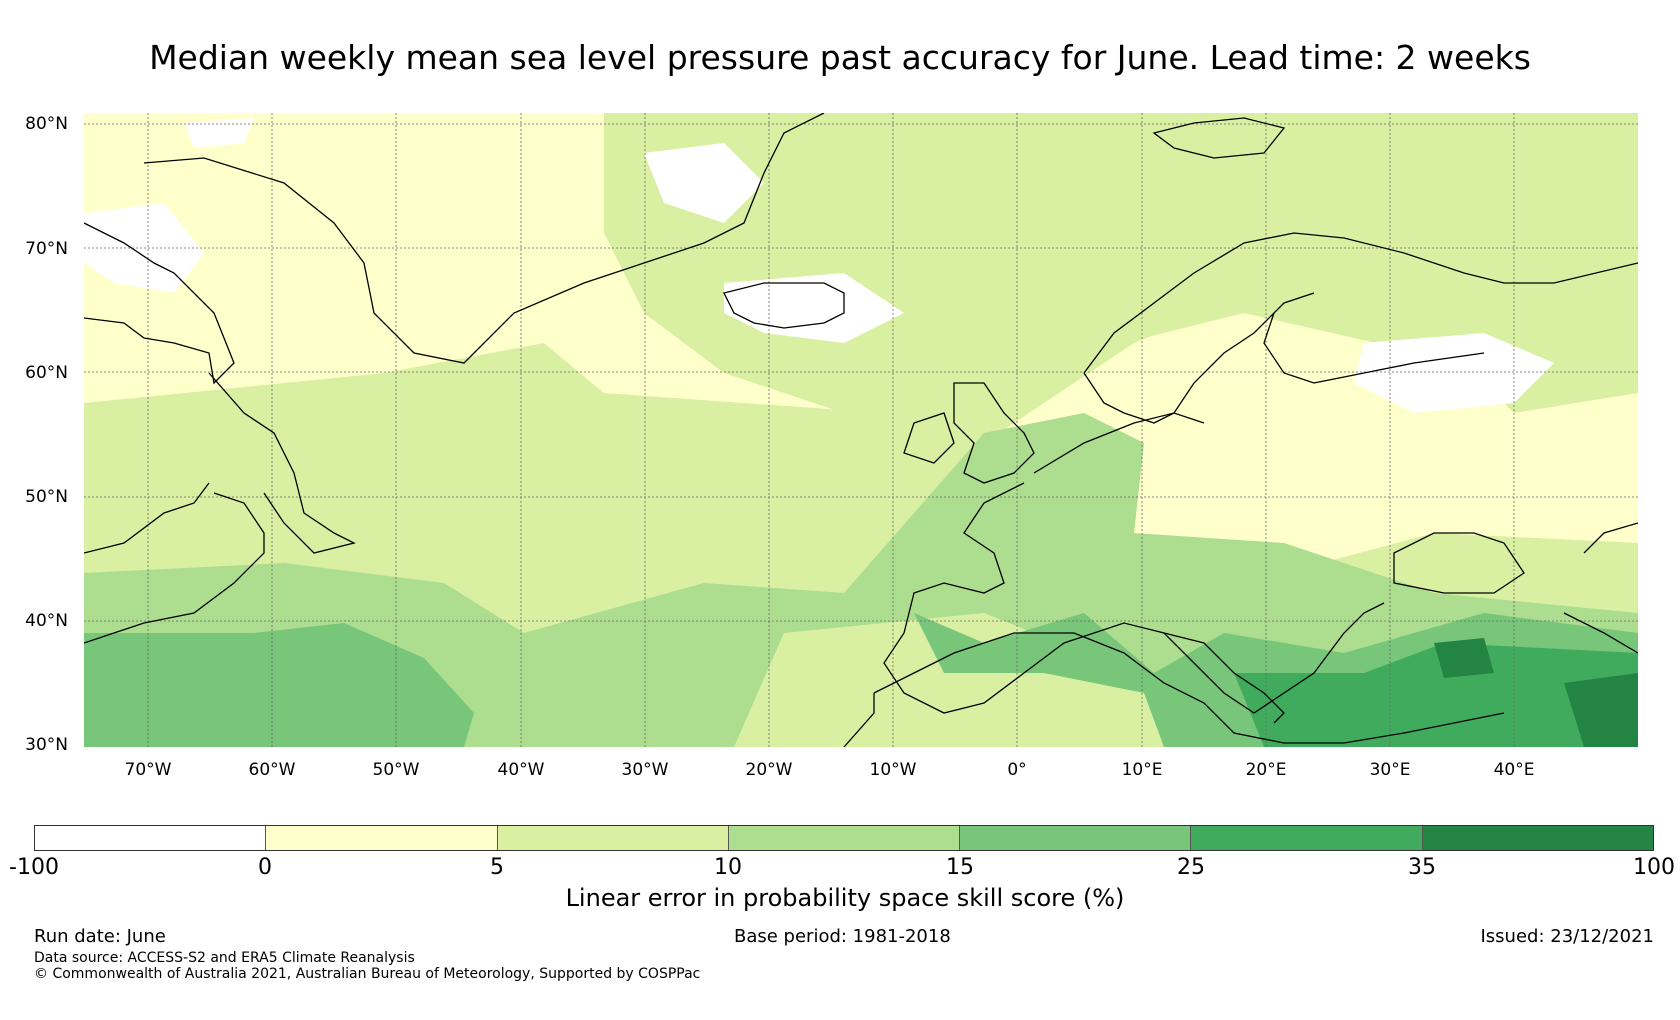  Describe the element at coordinates (272, 770) in the screenshot. I see `lon-label-60w: 60°W` at that location.